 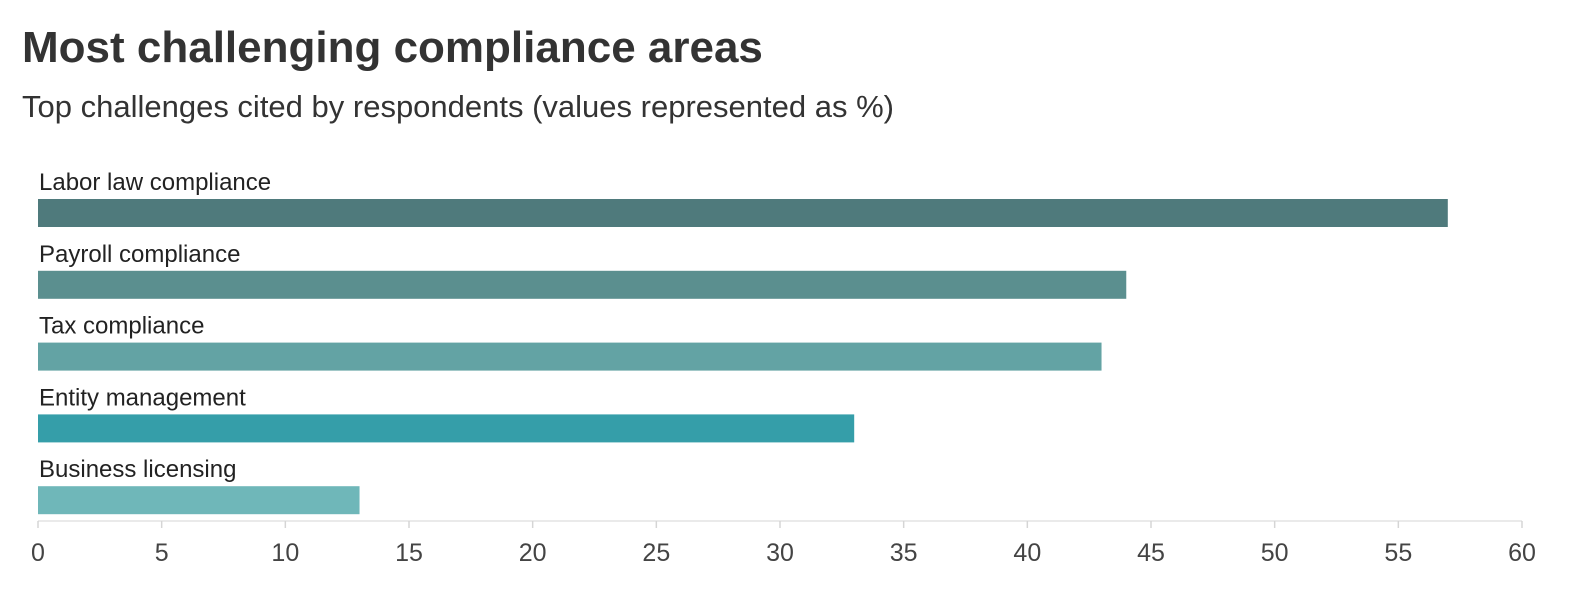 I want to click on x-tick-label: 5, so click(x=162, y=553).